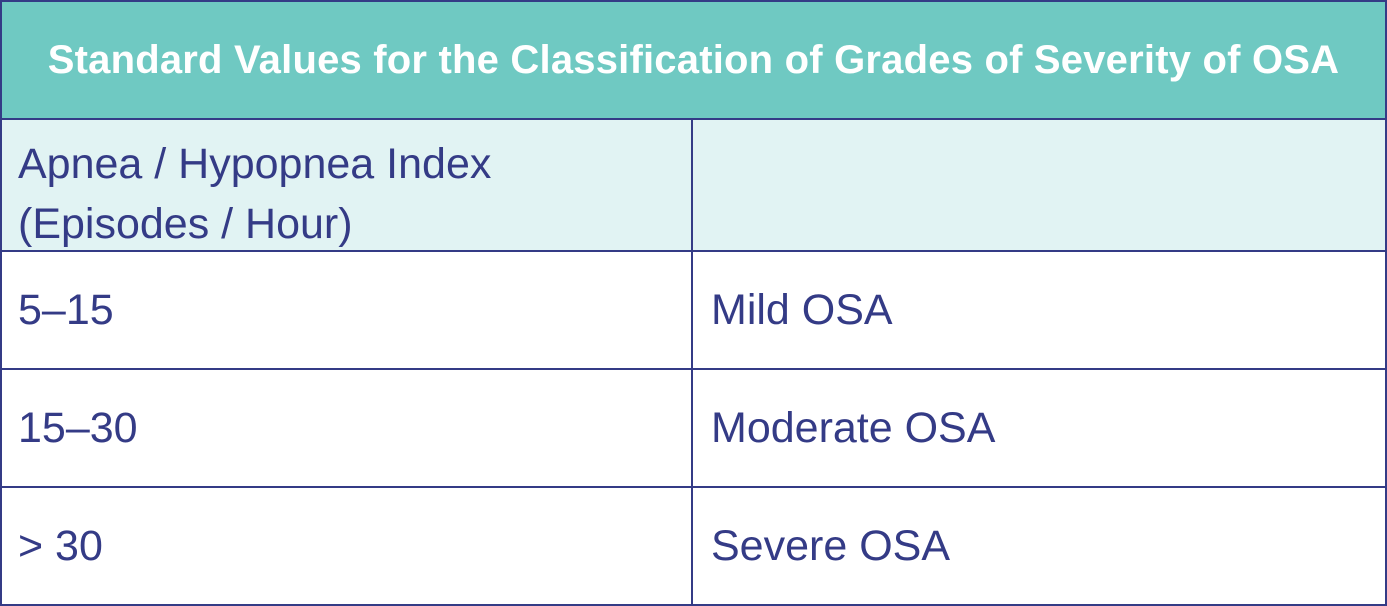 The image size is (1387, 606). What do you see at coordinates (347, 310) in the screenshot?
I see `range-cell: 5–15` at bounding box center [347, 310].